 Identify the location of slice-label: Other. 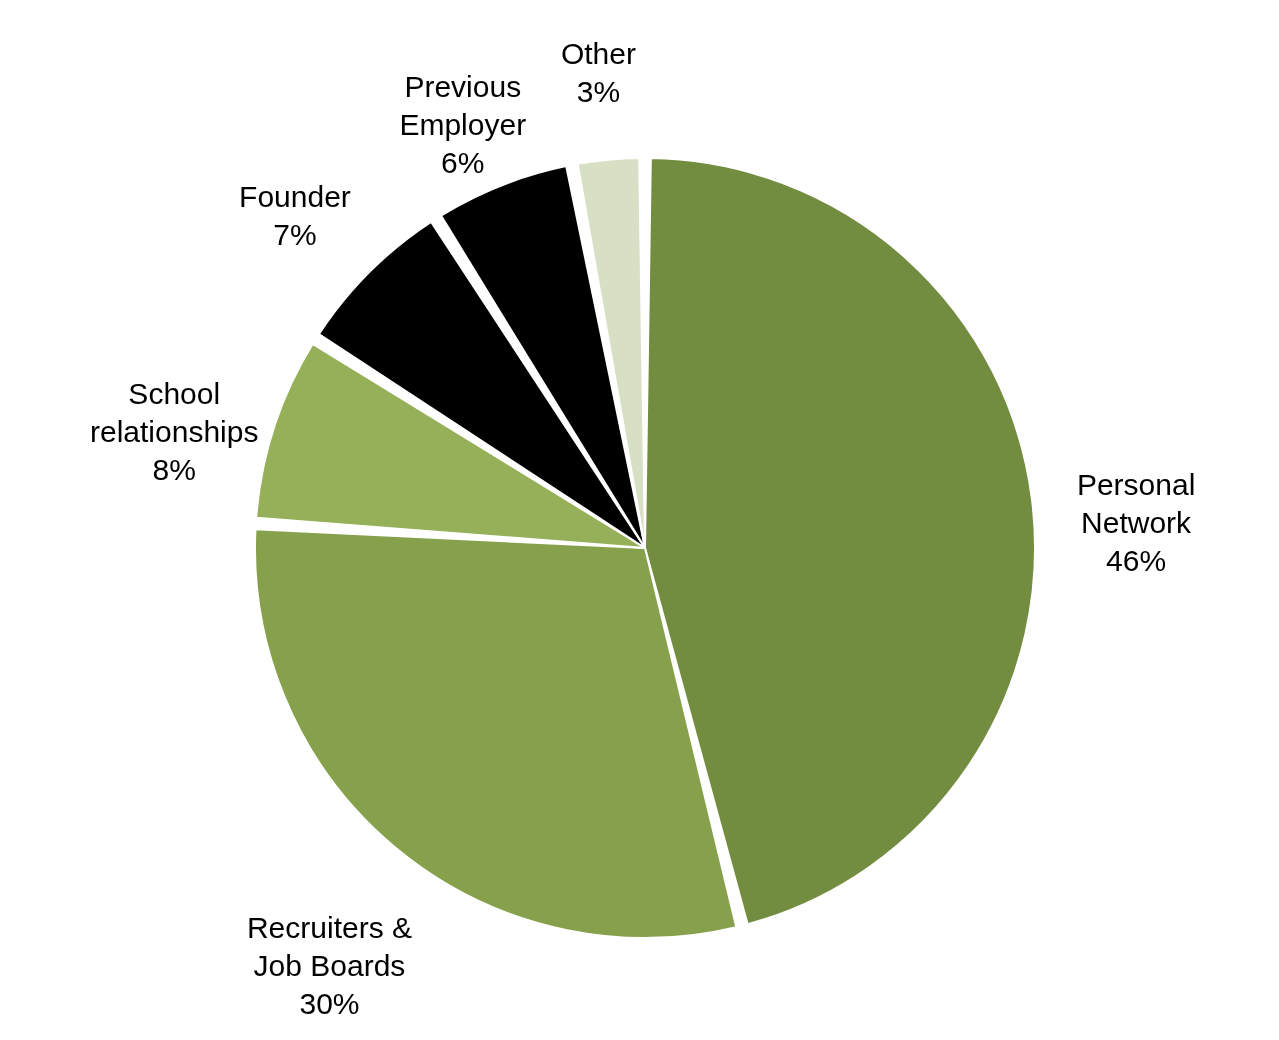
(598, 54).